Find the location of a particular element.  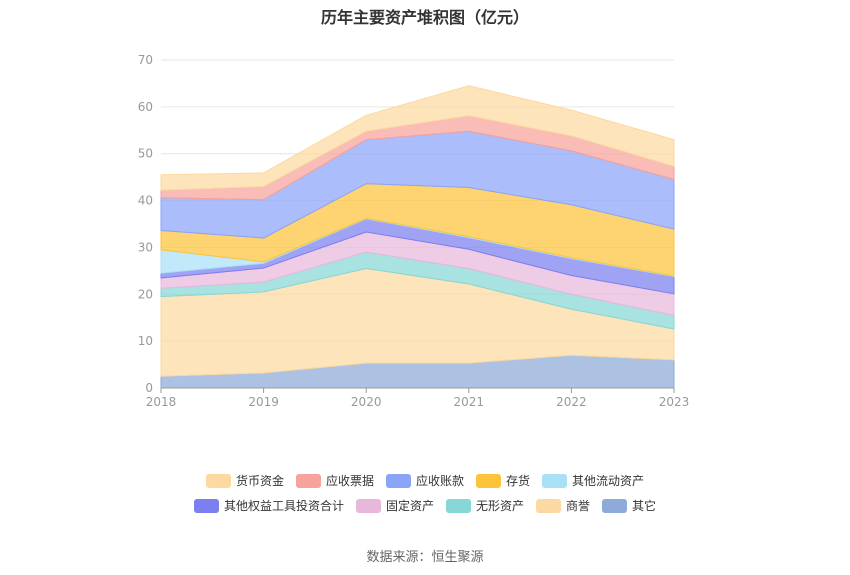

legend-item: 无形资产 is located at coordinates (485, 506).